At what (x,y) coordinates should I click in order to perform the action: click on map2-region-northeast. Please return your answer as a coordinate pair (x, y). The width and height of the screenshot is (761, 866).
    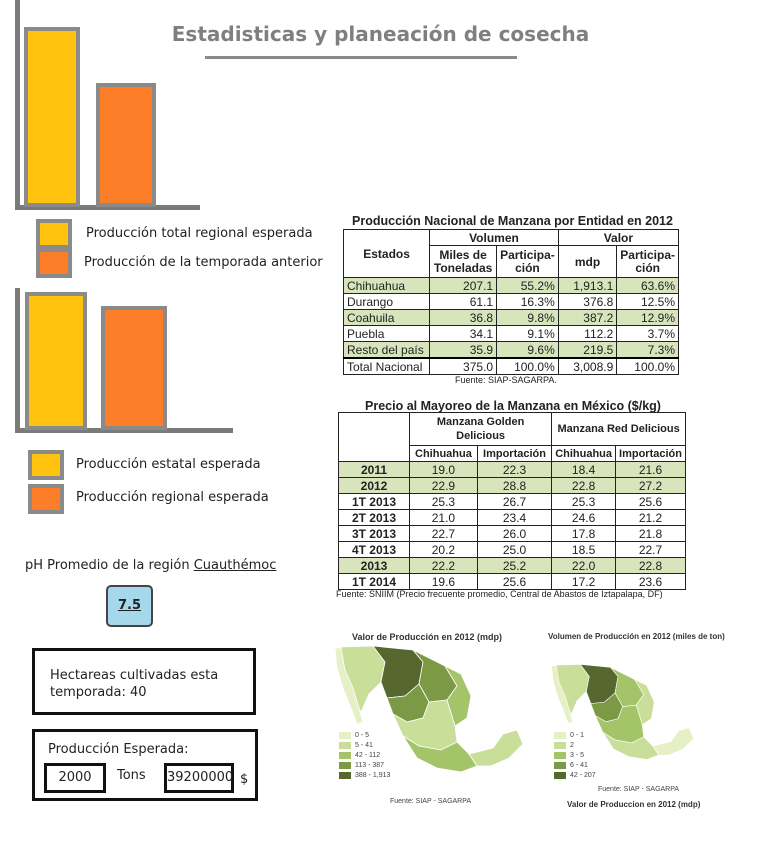
    Looking at the image, I should click on (644, 702).